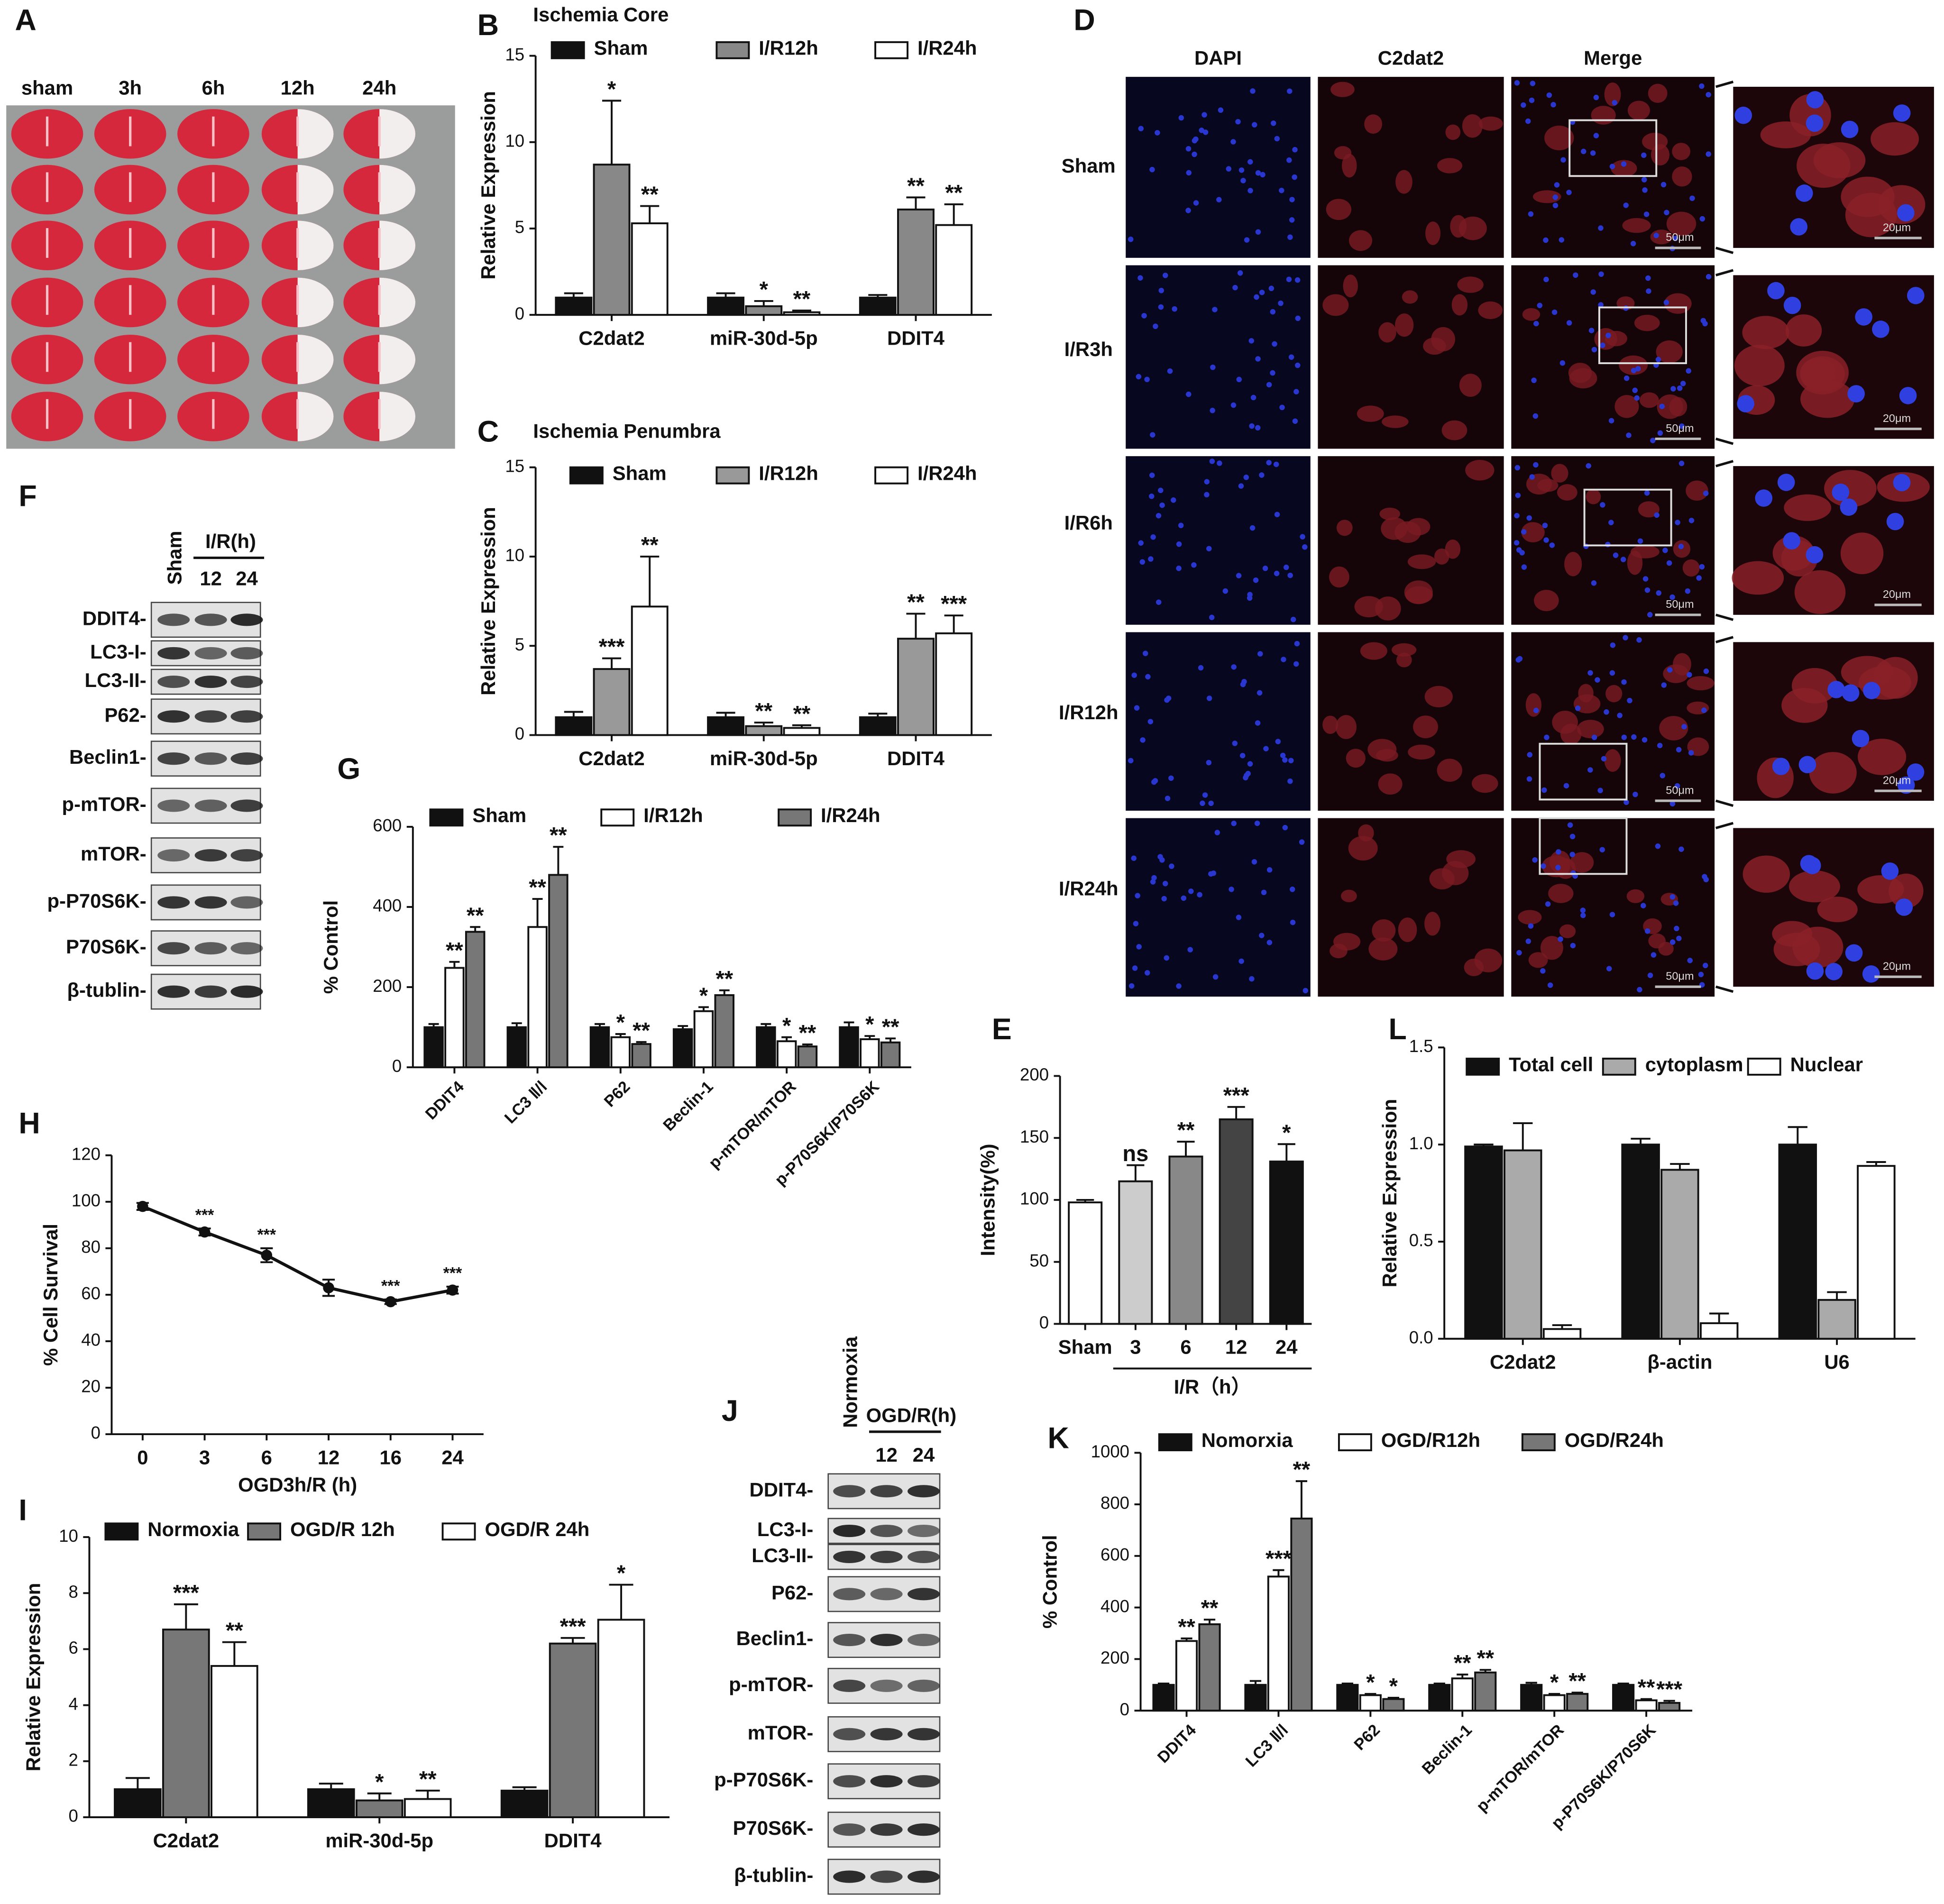 The width and height of the screenshot is (1944, 1904). What do you see at coordinates (499, 815) in the screenshot?
I see `legend-label: Sham` at bounding box center [499, 815].